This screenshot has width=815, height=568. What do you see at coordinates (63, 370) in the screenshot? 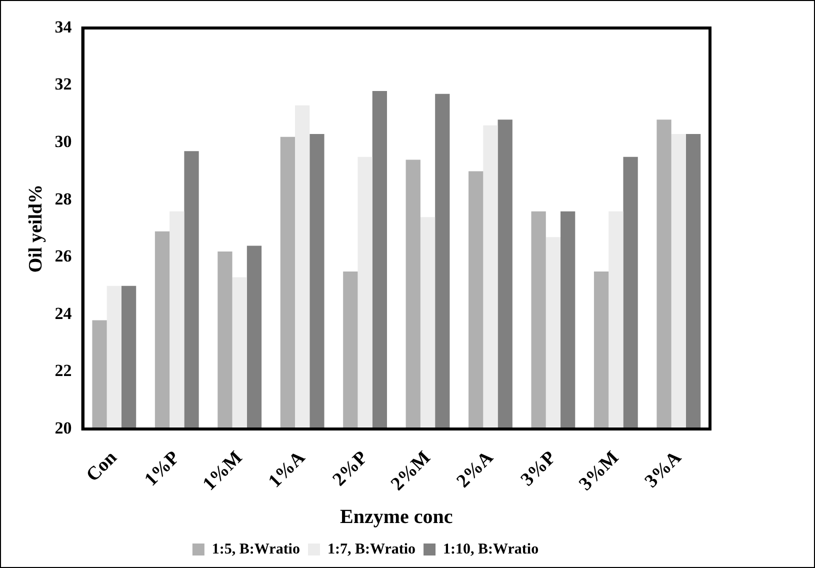
I see `y-tick-label: 22` at bounding box center [63, 370].